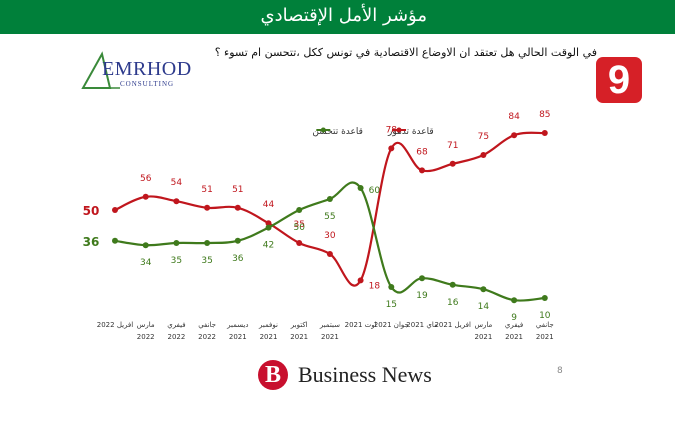  What do you see at coordinates (147, 69) in the screenshot?
I see `emrhod-logo-word: EMRHOD` at bounding box center [147, 69].